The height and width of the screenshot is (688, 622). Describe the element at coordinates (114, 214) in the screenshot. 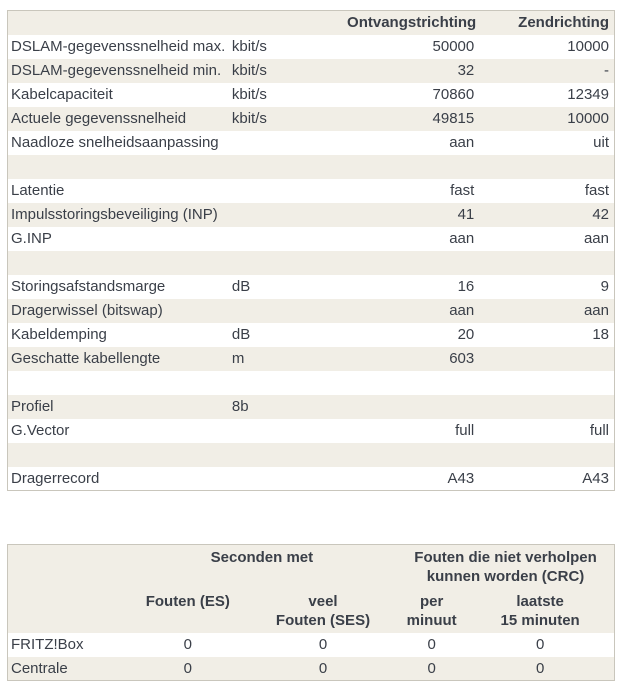

I see `row-label: Impulsstoringsbeveiliging (INP)` at that location.